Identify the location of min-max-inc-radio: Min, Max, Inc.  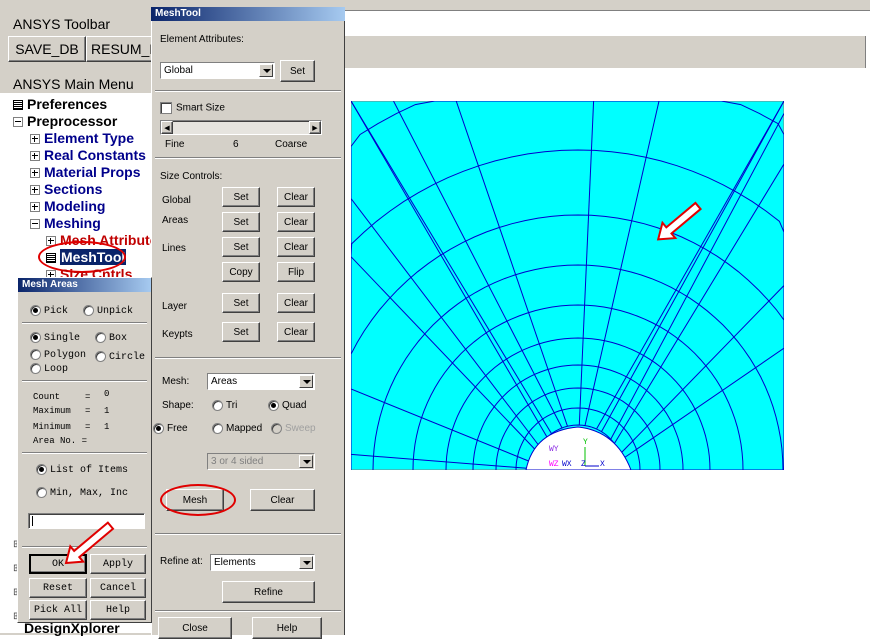
(82, 493).